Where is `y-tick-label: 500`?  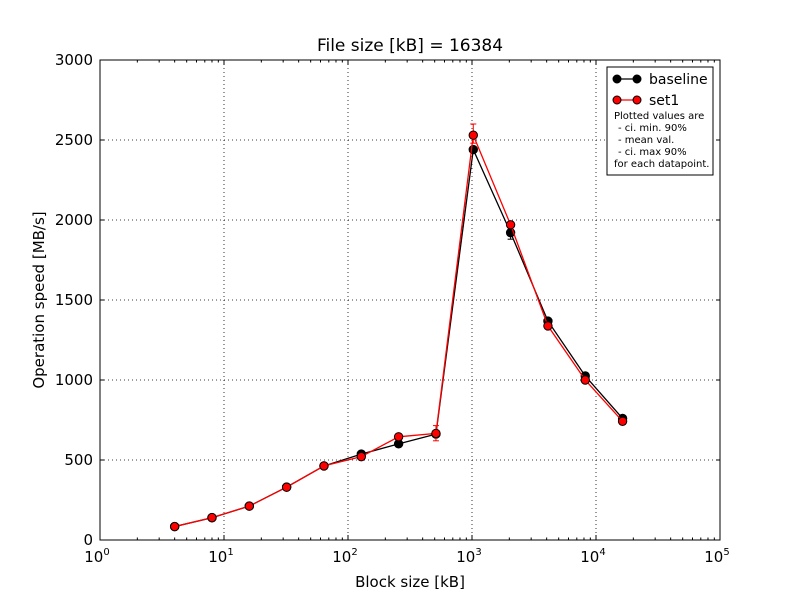
y-tick-label: 500 is located at coordinates (78, 460).